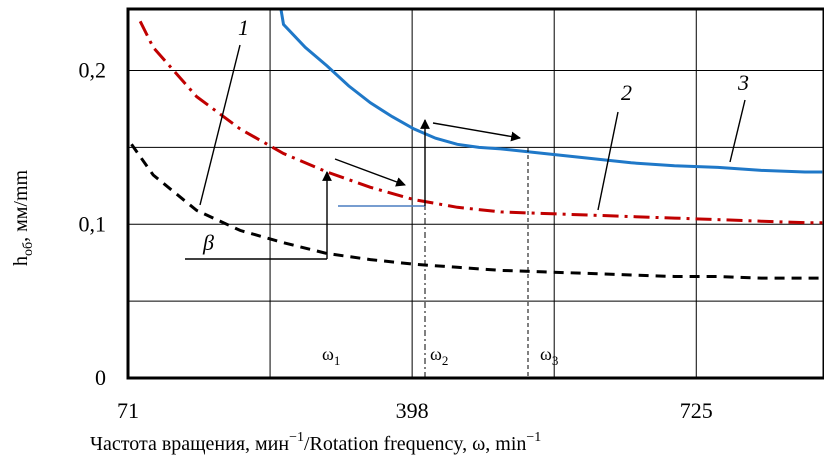 The width and height of the screenshot is (824, 459). I want to click on x-label-mid: /Rotation frequency, ω, min, so click(415, 444).